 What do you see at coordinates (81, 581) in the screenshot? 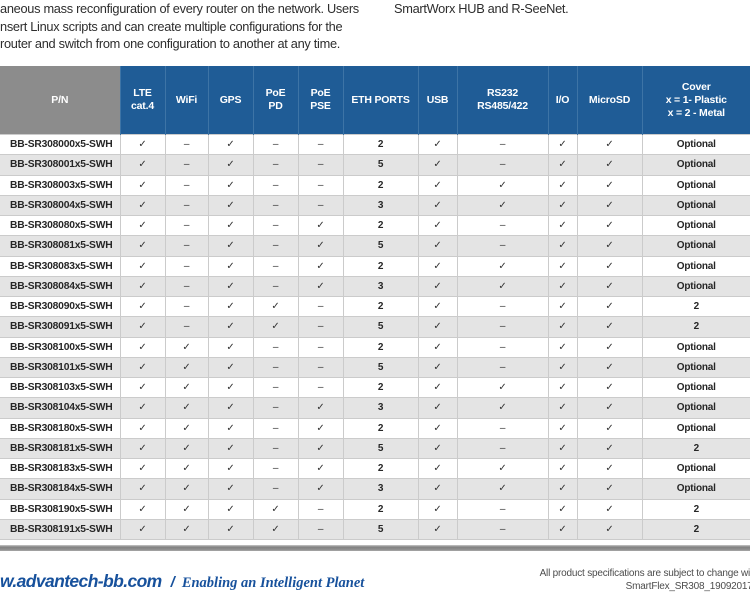
I see `website-link: w.advantech-bb.com` at bounding box center [81, 581].